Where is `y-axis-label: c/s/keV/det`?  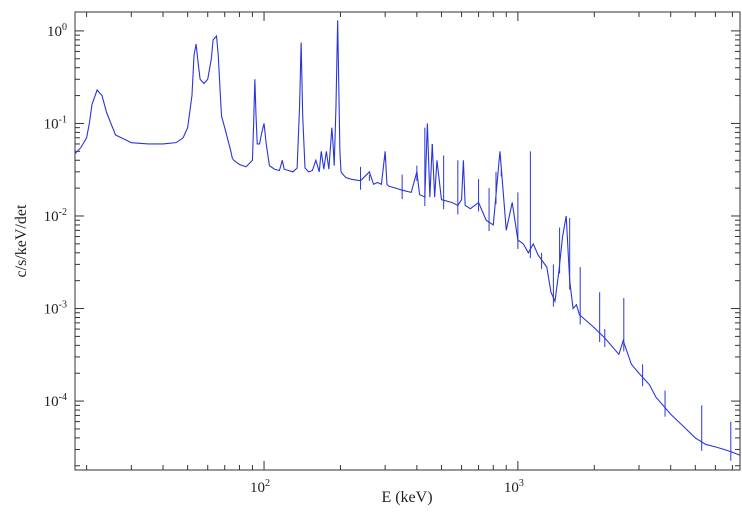
y-axis-label: c/s/keV/det is located at coordinates (21, 240).